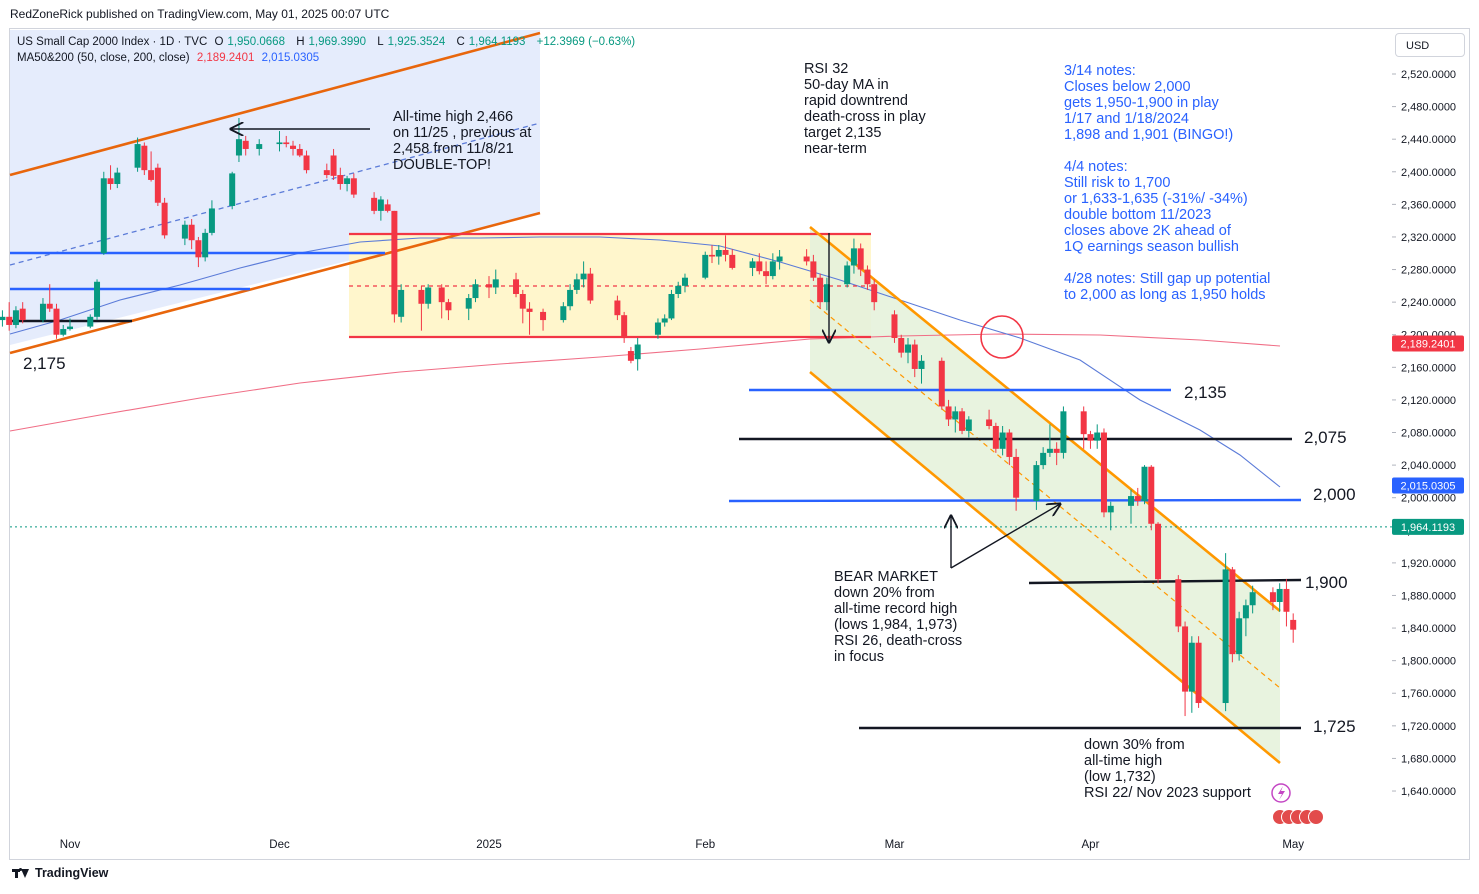 The width and height of the screenshot is (1479, 894). Describe the element at coordinates (898, 641) in the screenshot. I see `annotation-line: RSI 26, death-cross` at that location.